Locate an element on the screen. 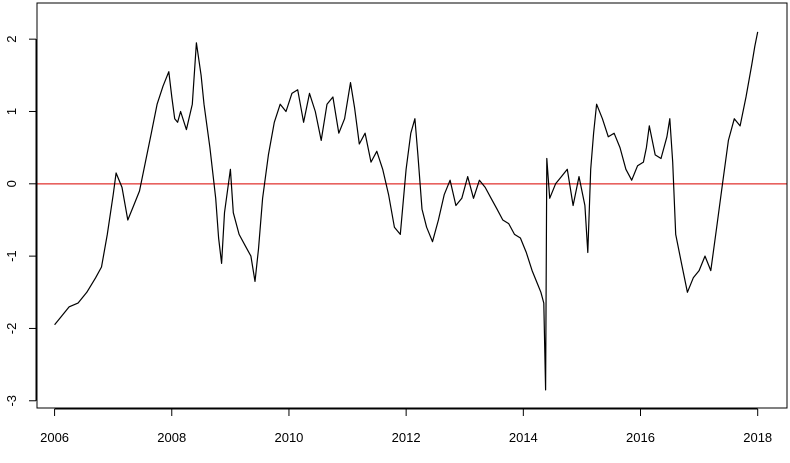  x-tick-label-2014: 2014 is located at coordinates (523, 437).